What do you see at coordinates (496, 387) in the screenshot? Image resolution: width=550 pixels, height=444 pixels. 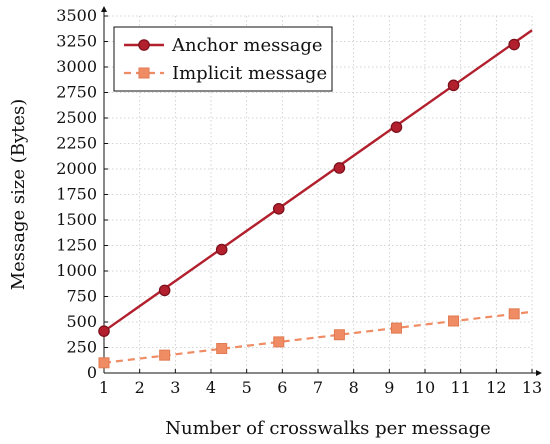 I see `x-tick-label: 12` at bounding box center [496, 387].